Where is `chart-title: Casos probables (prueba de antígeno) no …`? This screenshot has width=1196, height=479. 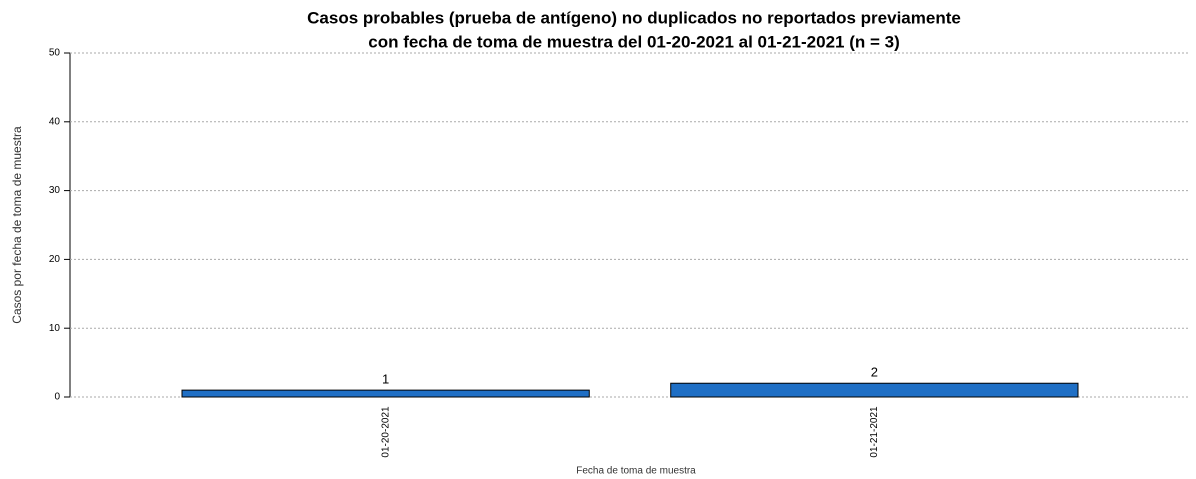
chart-title: Casos probables (prueba de antígeno) no … is located at coordinates (634, 17).